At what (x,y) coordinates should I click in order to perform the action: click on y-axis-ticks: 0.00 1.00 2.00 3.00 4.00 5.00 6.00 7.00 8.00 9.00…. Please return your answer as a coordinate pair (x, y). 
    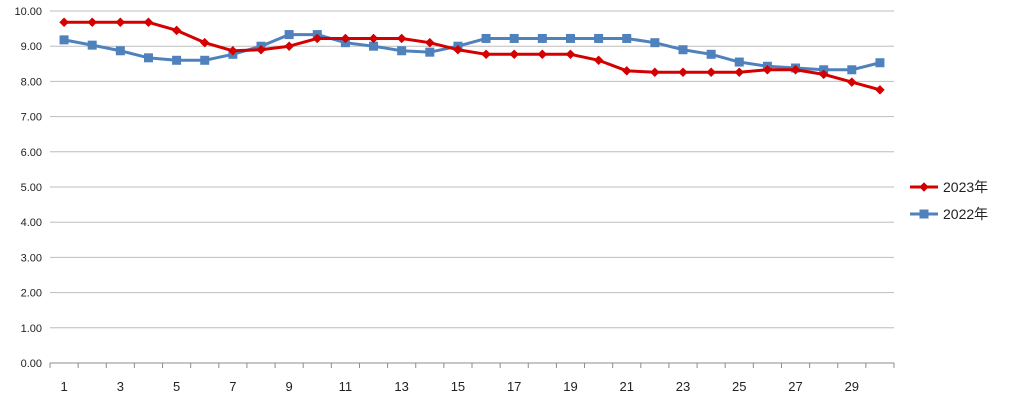
    Looking at the image, I should click on (28, 188).